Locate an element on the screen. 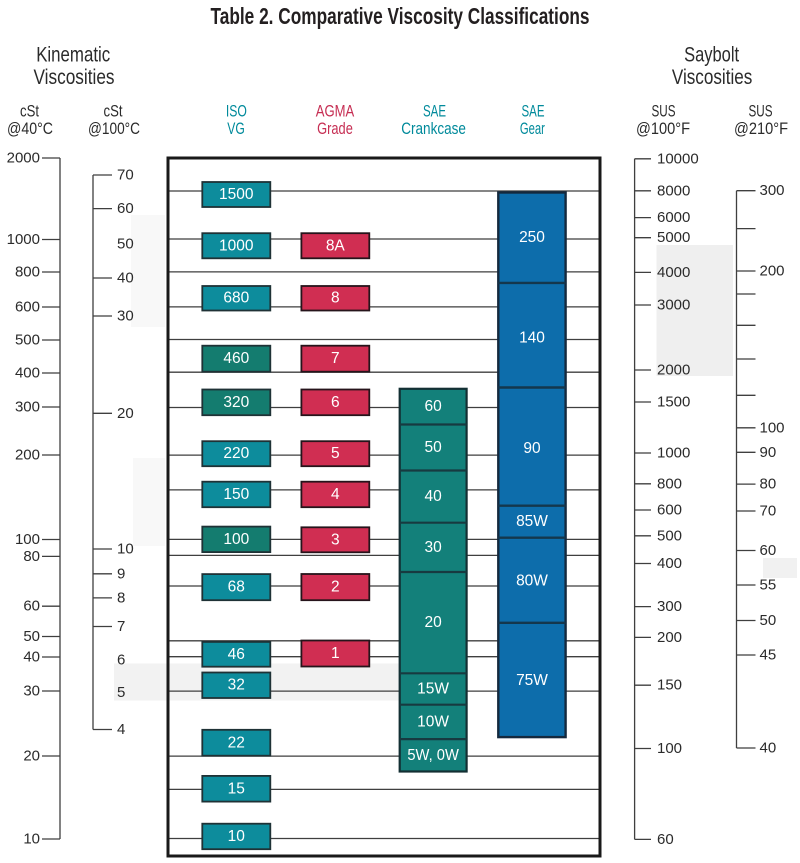 The height and width of the screenshot is (863, 800). svg-text: 220 is located at coordinates (236, 453).